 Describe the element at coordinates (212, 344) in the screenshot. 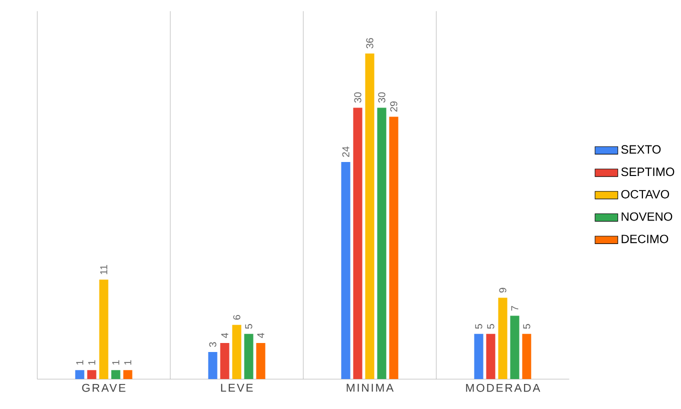

I see `data-label: 3` at that location.